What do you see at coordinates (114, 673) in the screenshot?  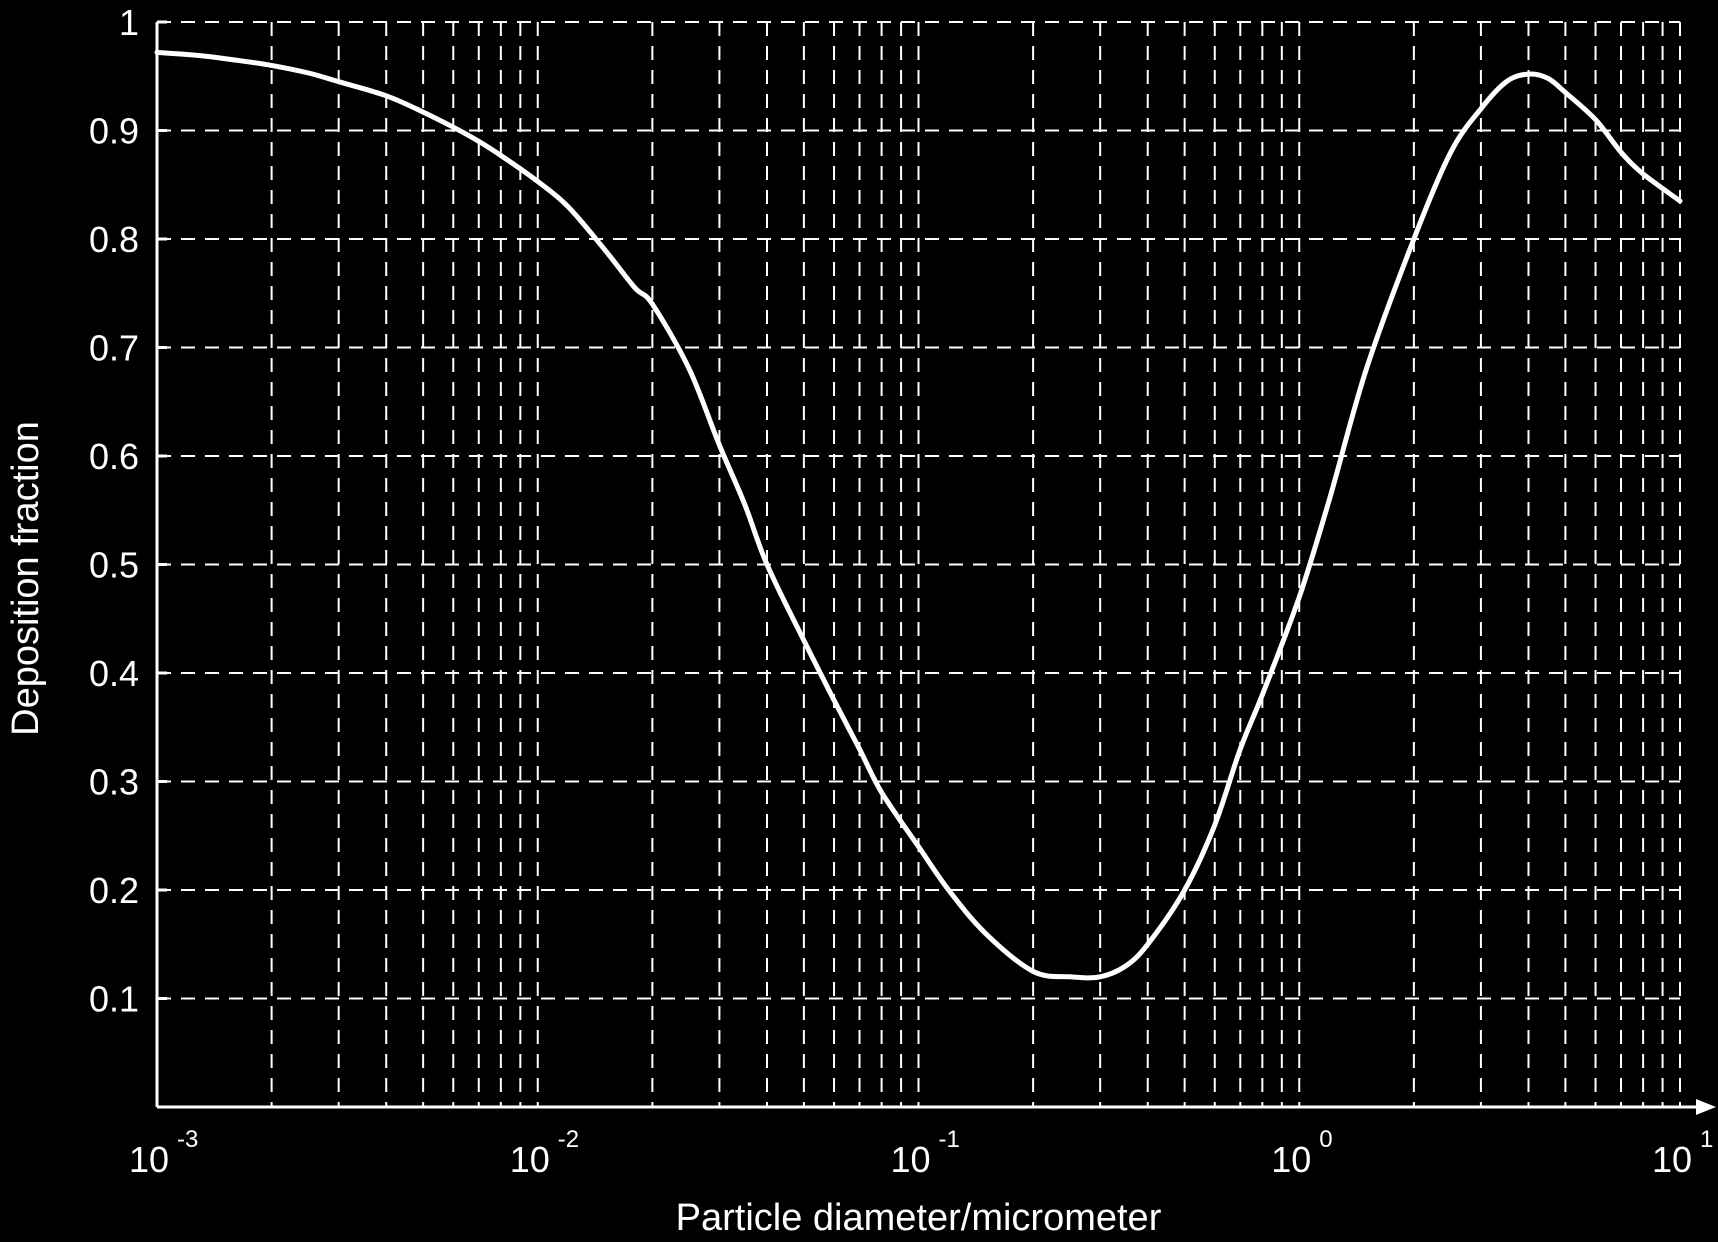 I see `y-tick-label: 0.4` at bounding box center [114, 673].